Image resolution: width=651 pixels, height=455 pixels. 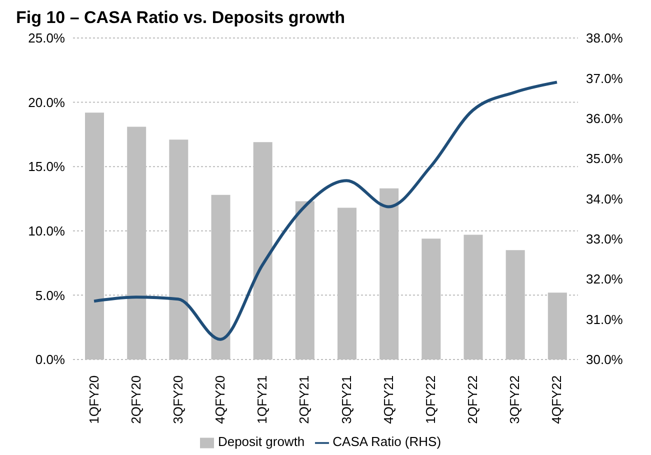 I want to click on x-tick-label: 1QFY21, so click(x=262, y=399).